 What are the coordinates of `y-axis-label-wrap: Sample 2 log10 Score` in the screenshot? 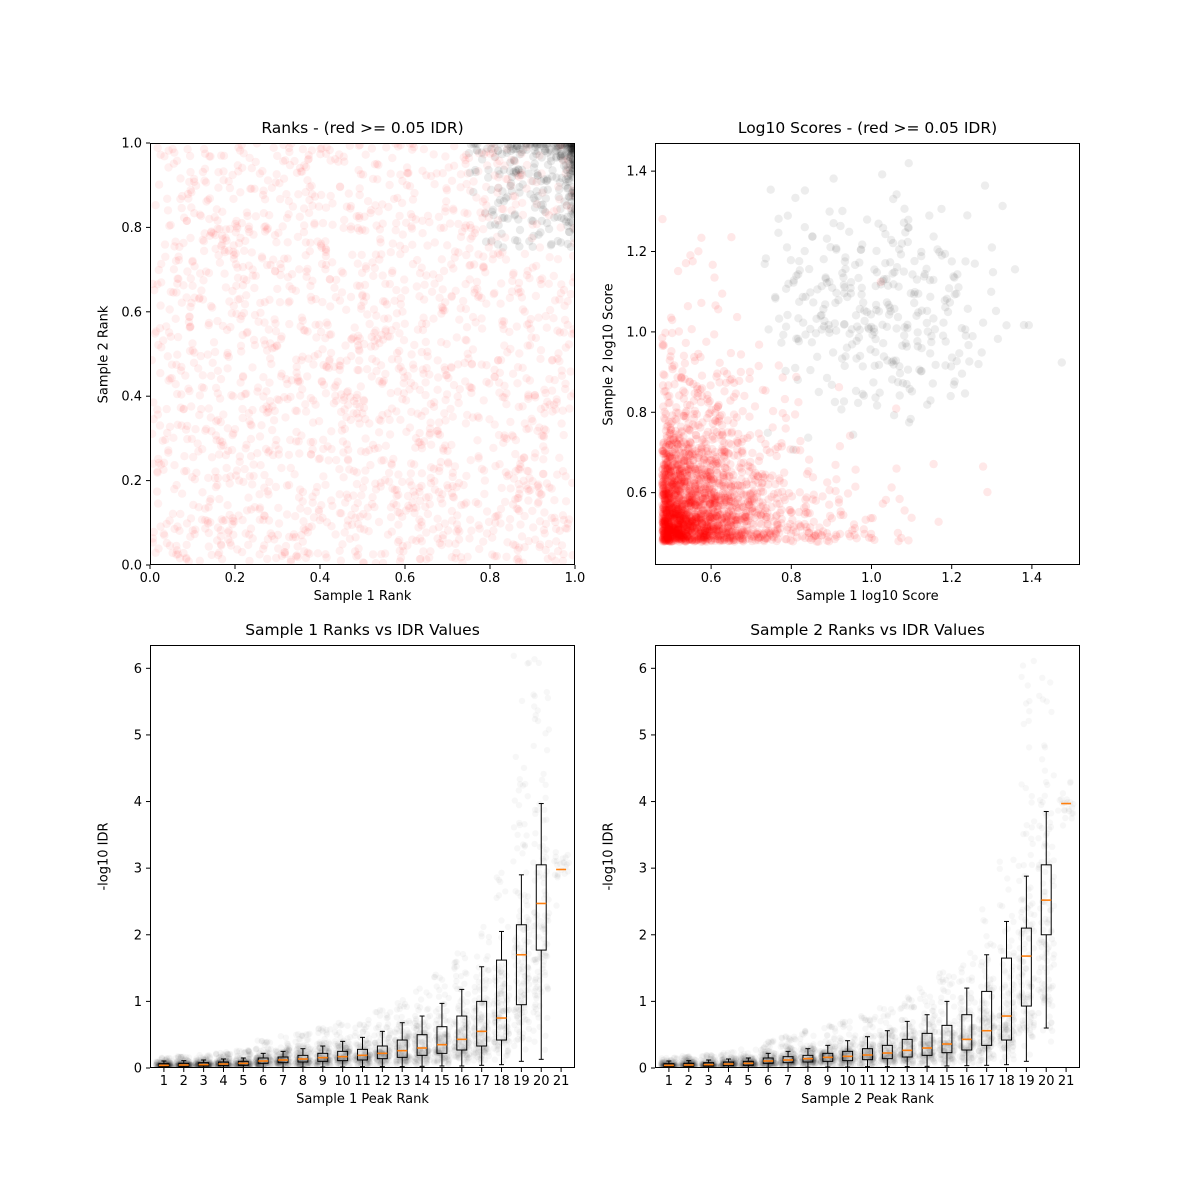 It's located at (609, 354).